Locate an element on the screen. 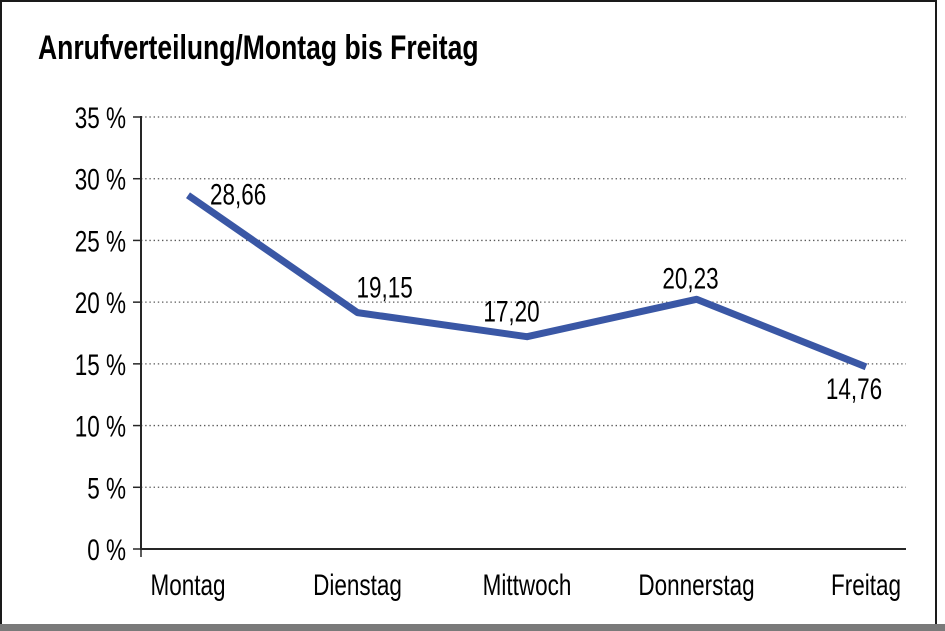 Image resolution: width=945 pixels, height=631 pixels. chart-title: Anrufverteilung/Montag bis Freitag is located at coordinates (258, 48).